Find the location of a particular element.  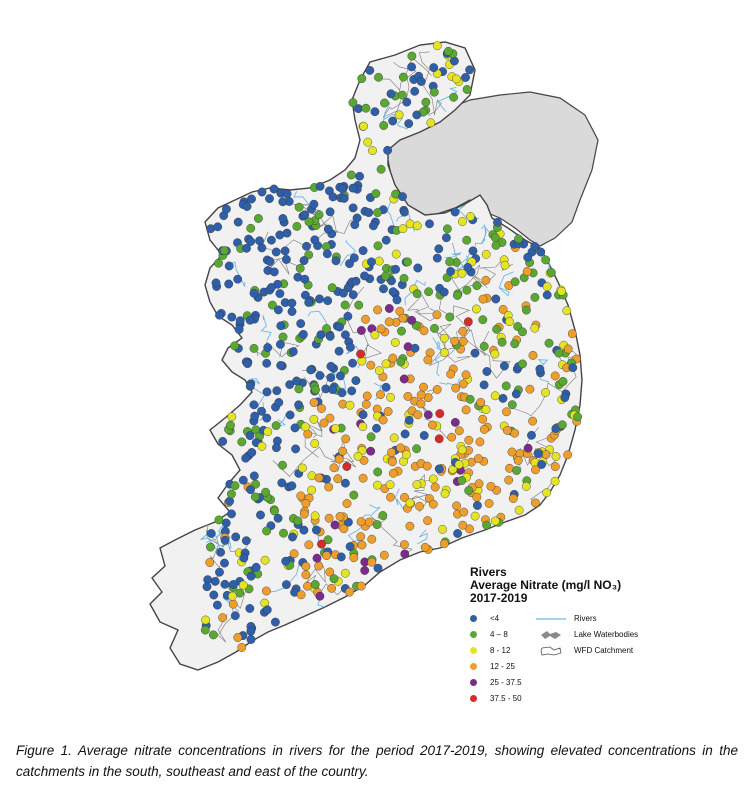

legend-catchment-label: WFD Catchment is located at coordinates (604, 650).